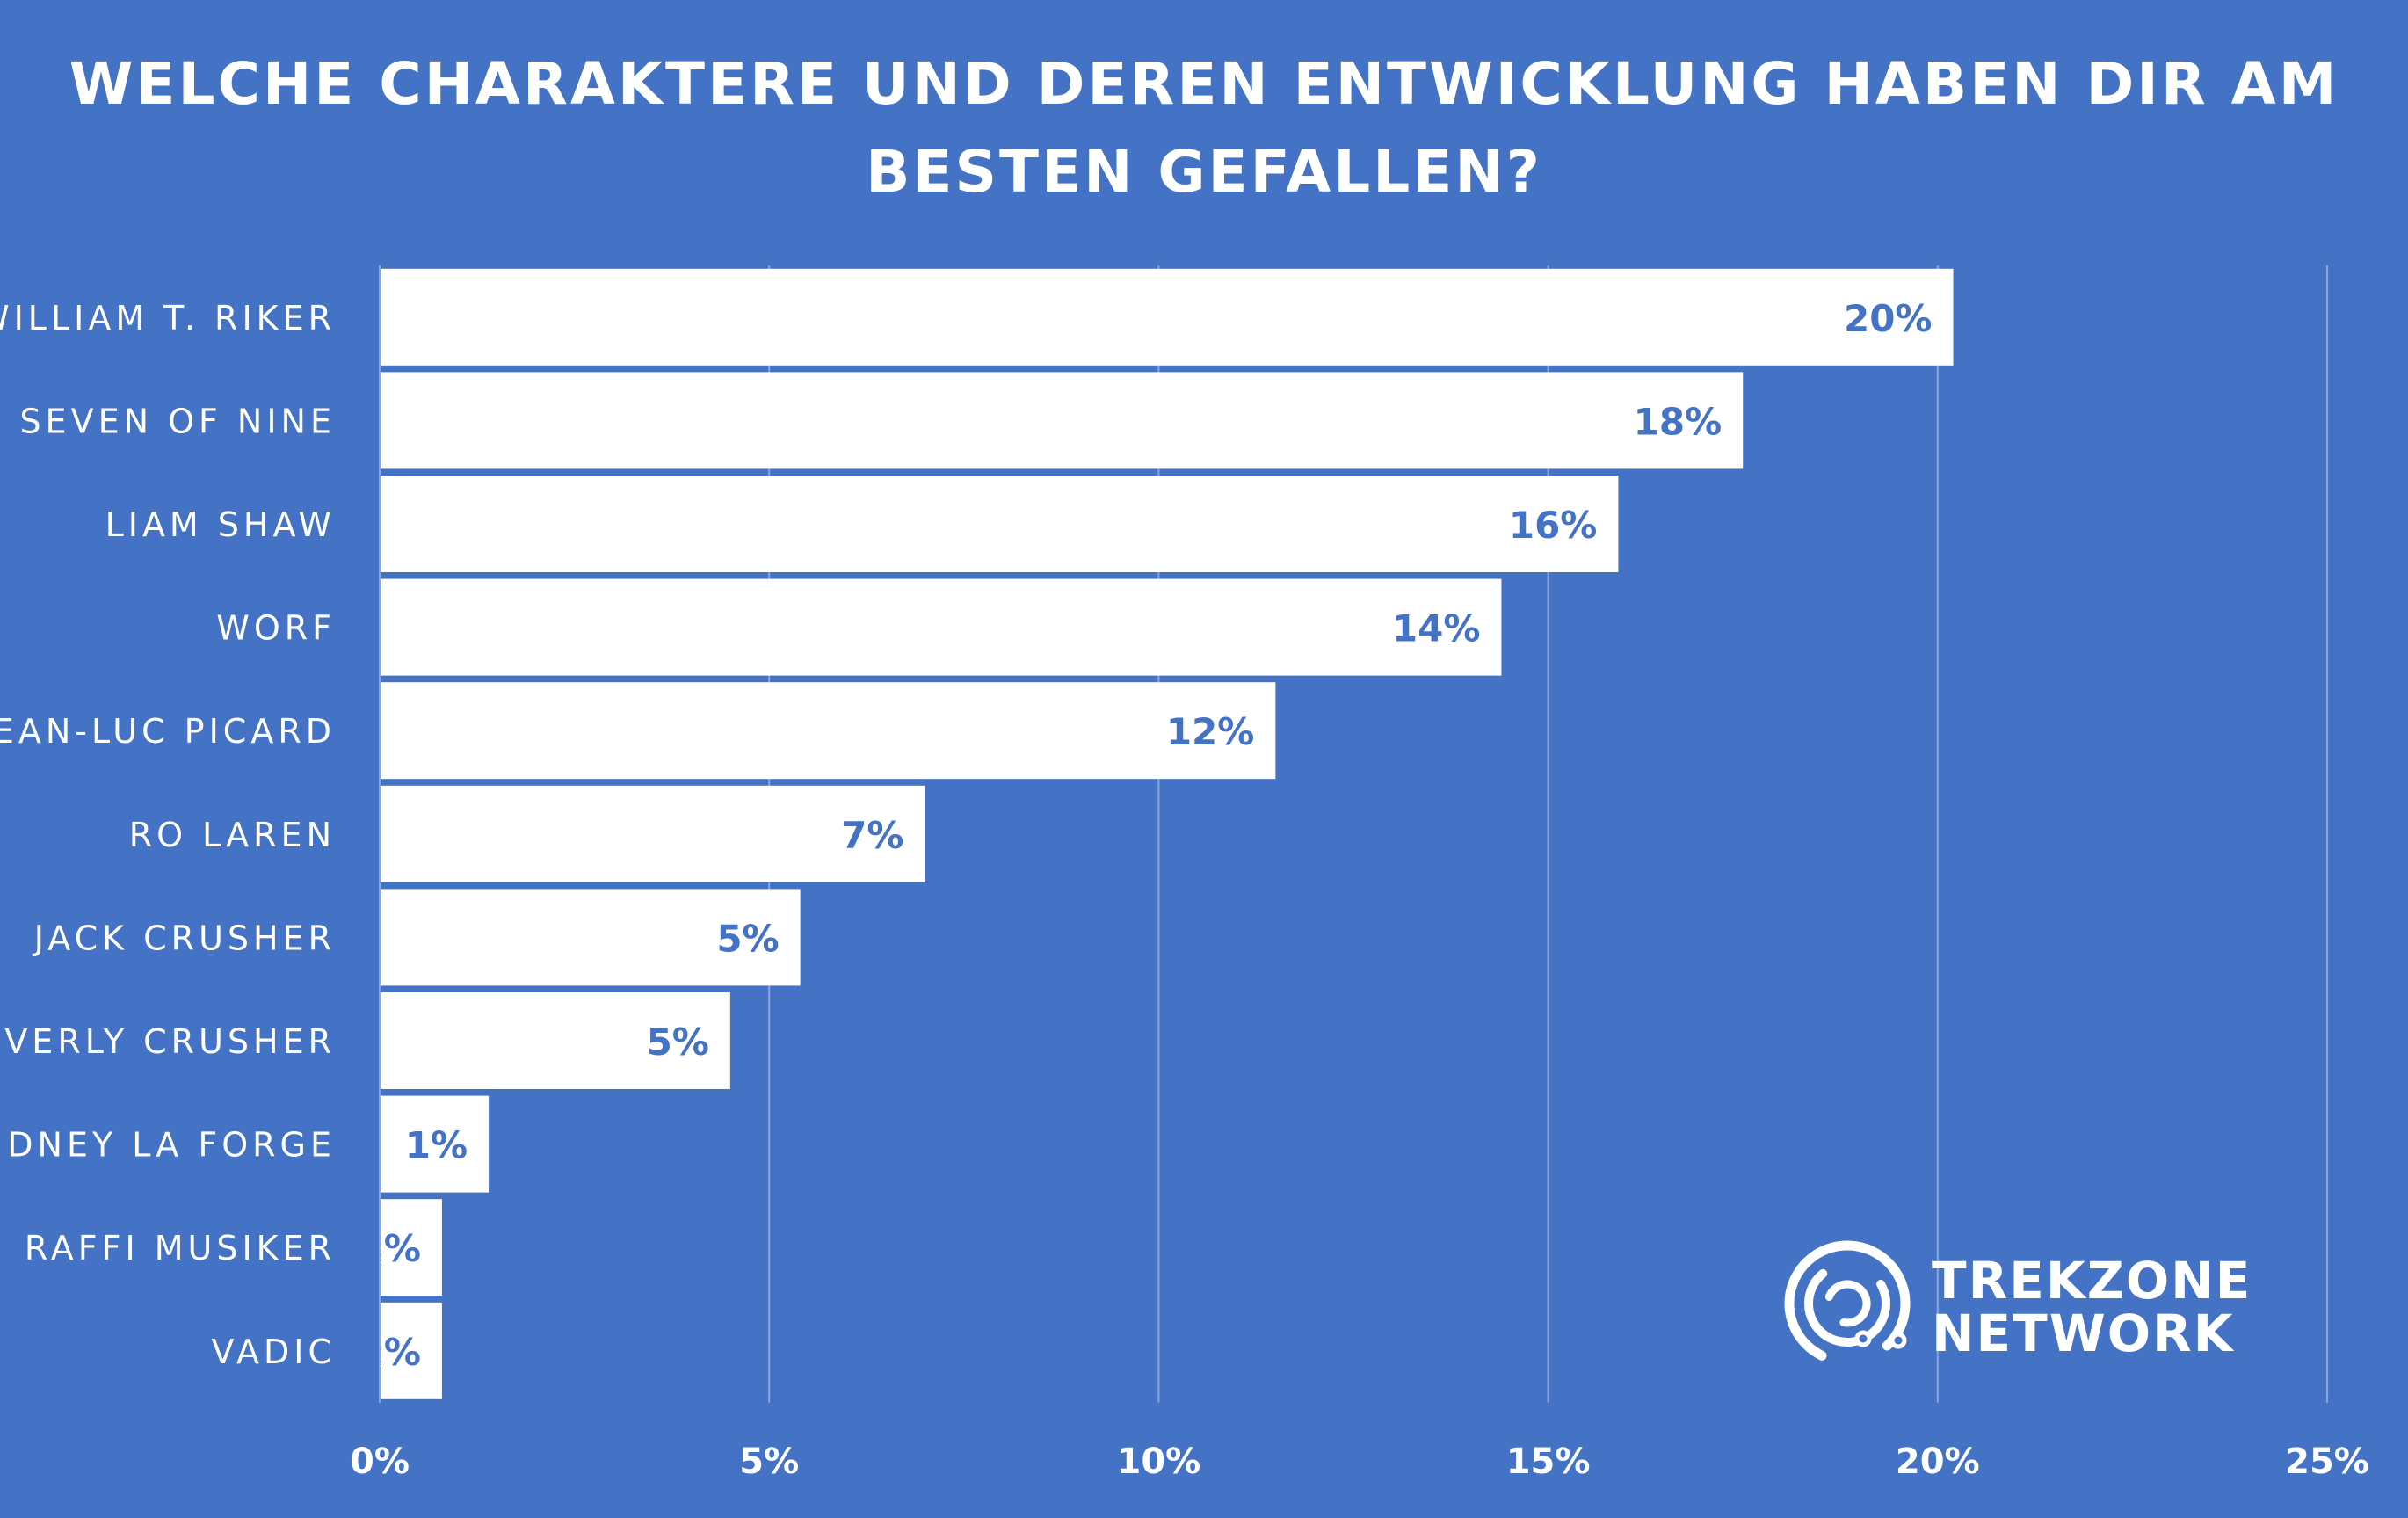 The width and height of the screenshot is (2408, 1518). I want to click on logo-line1: TREKZONE, so click(2092, 1281).